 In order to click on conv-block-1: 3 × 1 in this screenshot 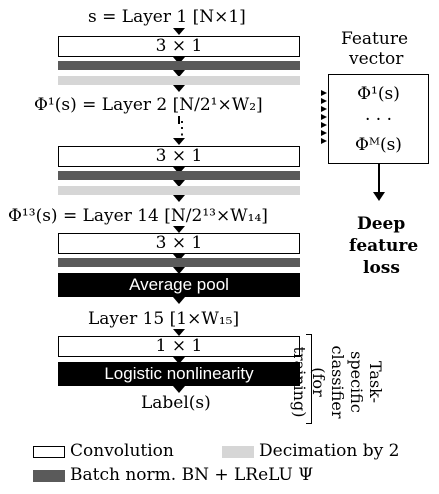, I will do `click(179, 46)`.